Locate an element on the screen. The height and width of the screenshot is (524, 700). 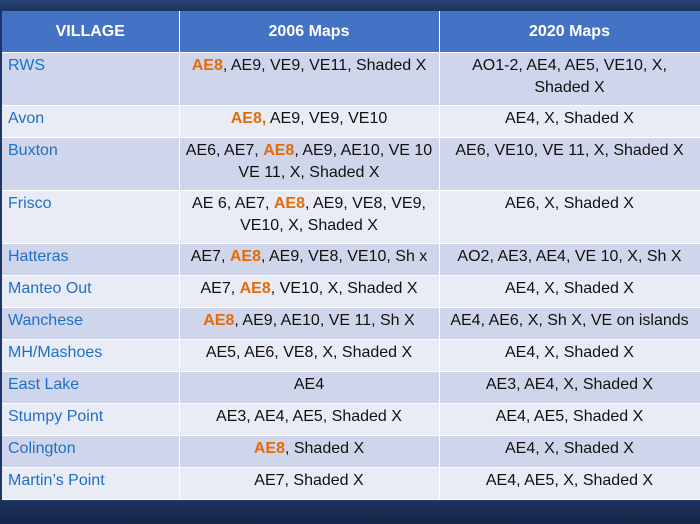
map-codes-text: , Shaded X is located at coordinates (324, 448).